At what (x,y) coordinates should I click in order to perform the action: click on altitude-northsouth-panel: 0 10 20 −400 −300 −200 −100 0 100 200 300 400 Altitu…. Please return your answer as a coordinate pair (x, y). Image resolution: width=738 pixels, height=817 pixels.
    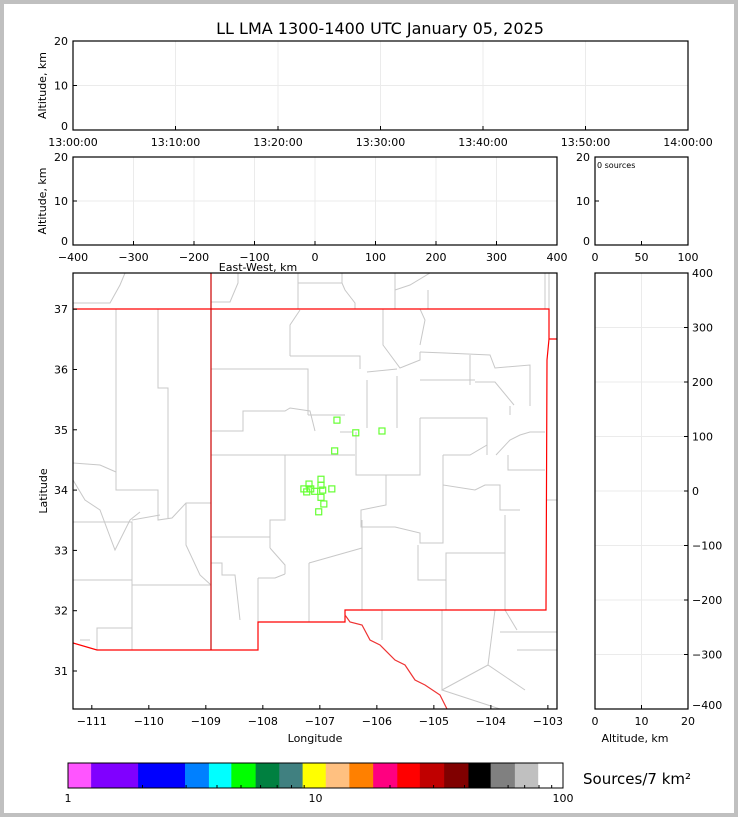
    Looking at the image, I should click on (657, 506).